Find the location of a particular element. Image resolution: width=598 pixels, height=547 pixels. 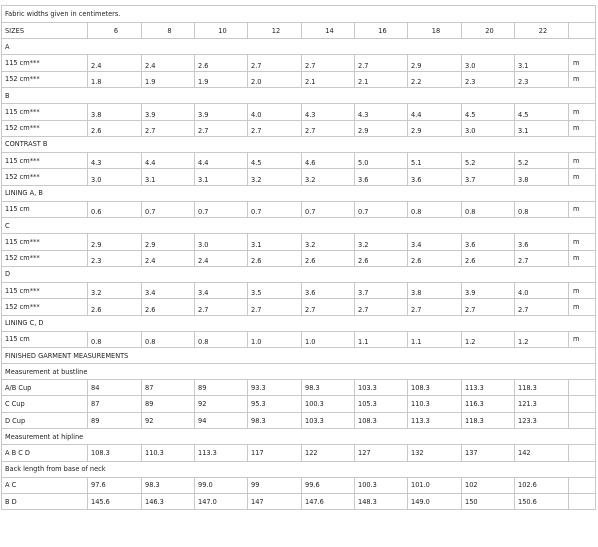

yardage-row: 115 cm*** 3.2 3.4 3.4 3.5 3.6 3.7 3.8 3.9 4.0 m is located at coordinates (299, 290).